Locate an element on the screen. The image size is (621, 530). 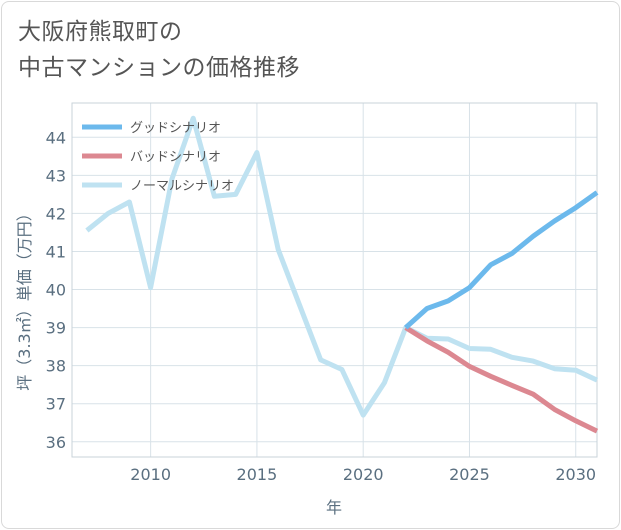
x-tick-label: 2030 is located at coordinates (575, 474).